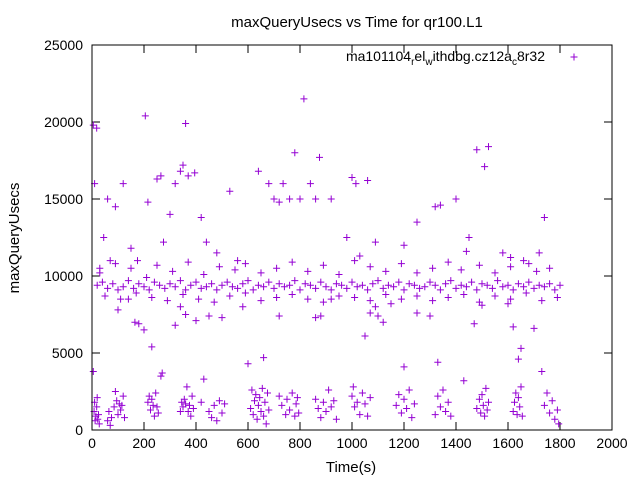 The height and width of the screenshot is (480, 640). Describe the element at coordinates (403, 443) in the screenshot. I see `x-tick-label: 1200` at that location.